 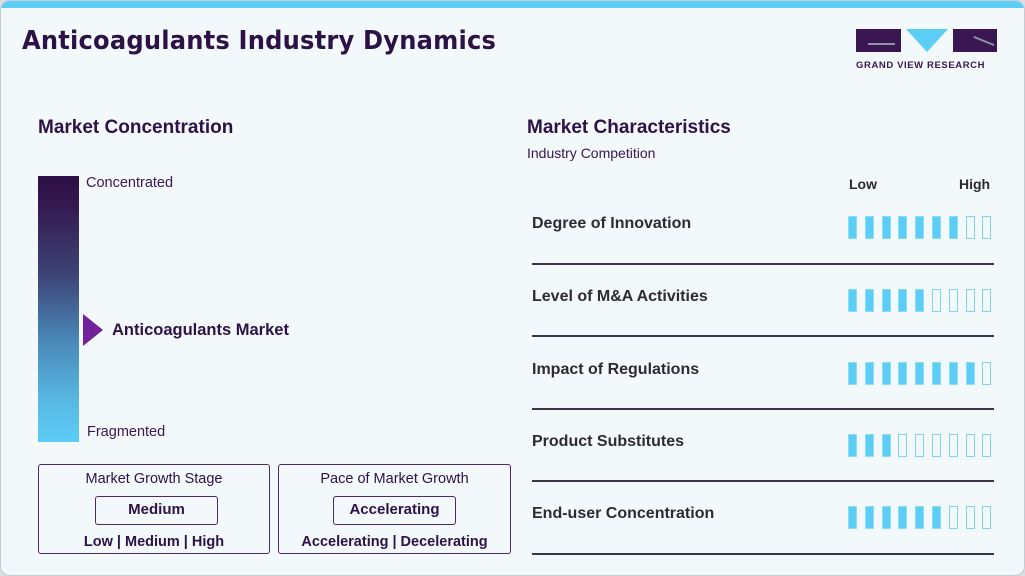 What do you see at coordinates (154, 542) in the screenshot?
I see `growth-stage-options: Low | Medium | High` at bounding box center [154, 542].